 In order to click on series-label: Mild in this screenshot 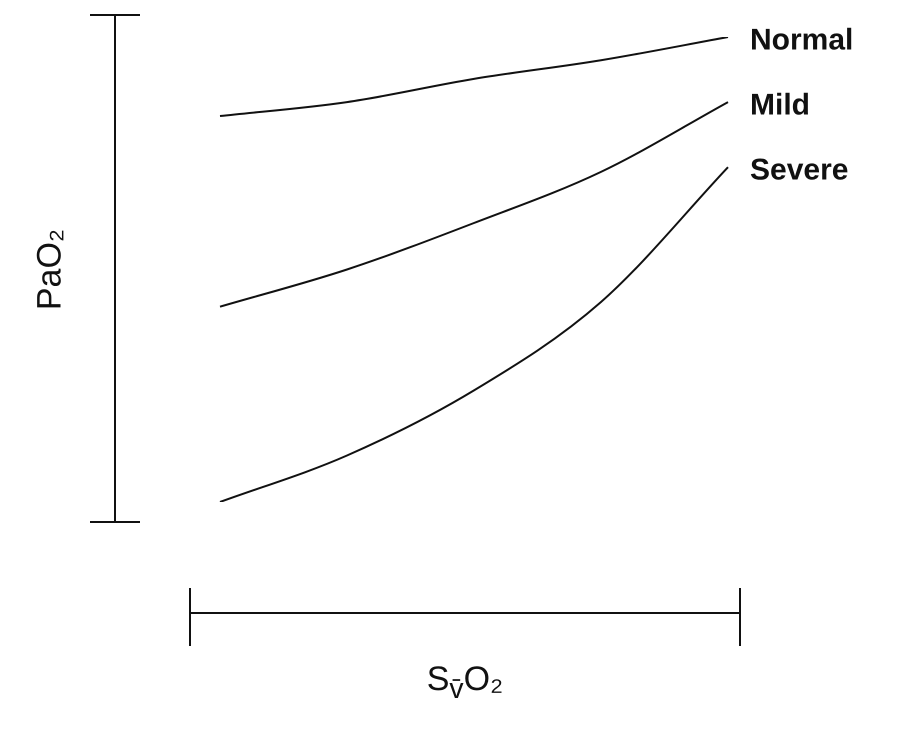, I will do `click(780, 105)`.